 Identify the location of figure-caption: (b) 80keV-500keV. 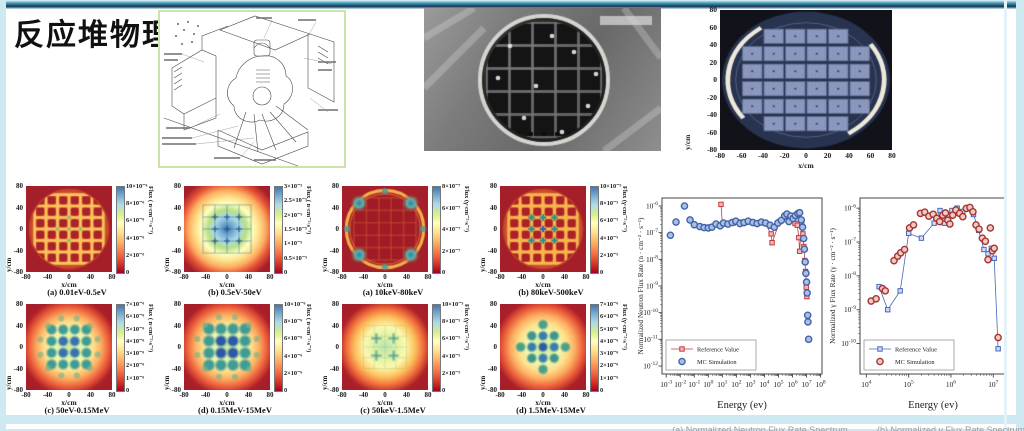
(551, 292).